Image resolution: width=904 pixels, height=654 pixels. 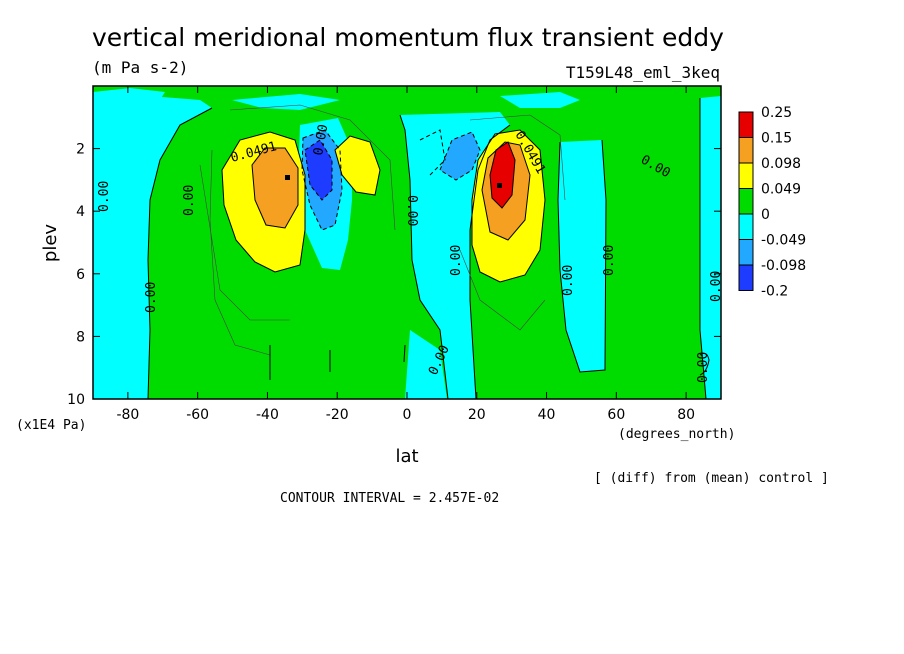 What do you see at coordinates (152, 247) in the screenshot?
I see `region-cyan-sh-highlat` at bounding box center [152, 247].